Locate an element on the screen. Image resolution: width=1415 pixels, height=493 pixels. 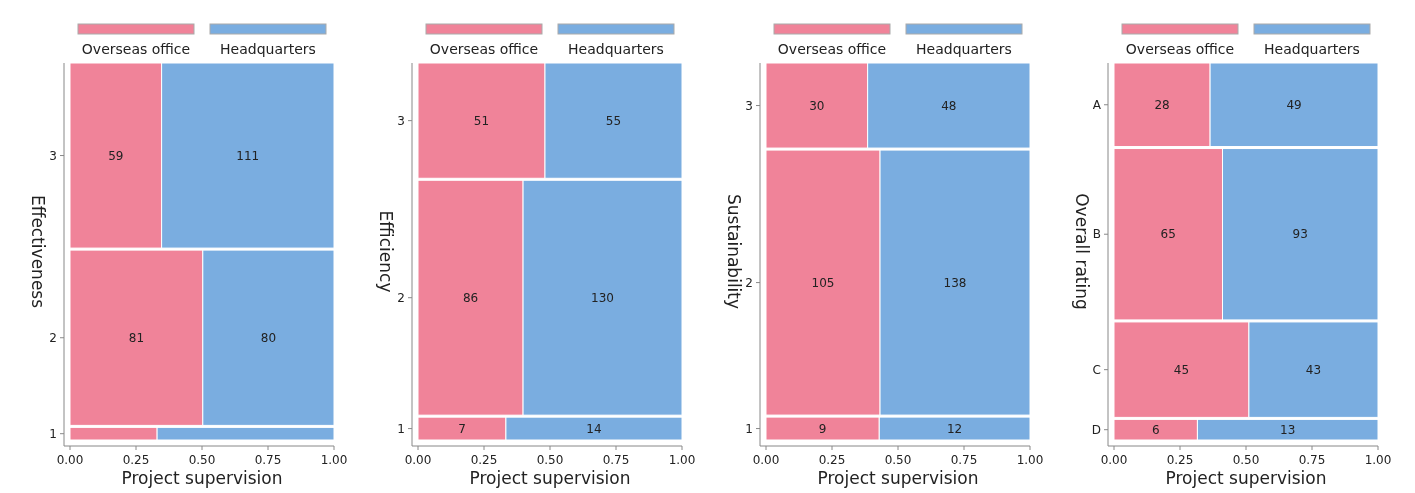
annotation: 43 is located at coordinates (1313, 369).